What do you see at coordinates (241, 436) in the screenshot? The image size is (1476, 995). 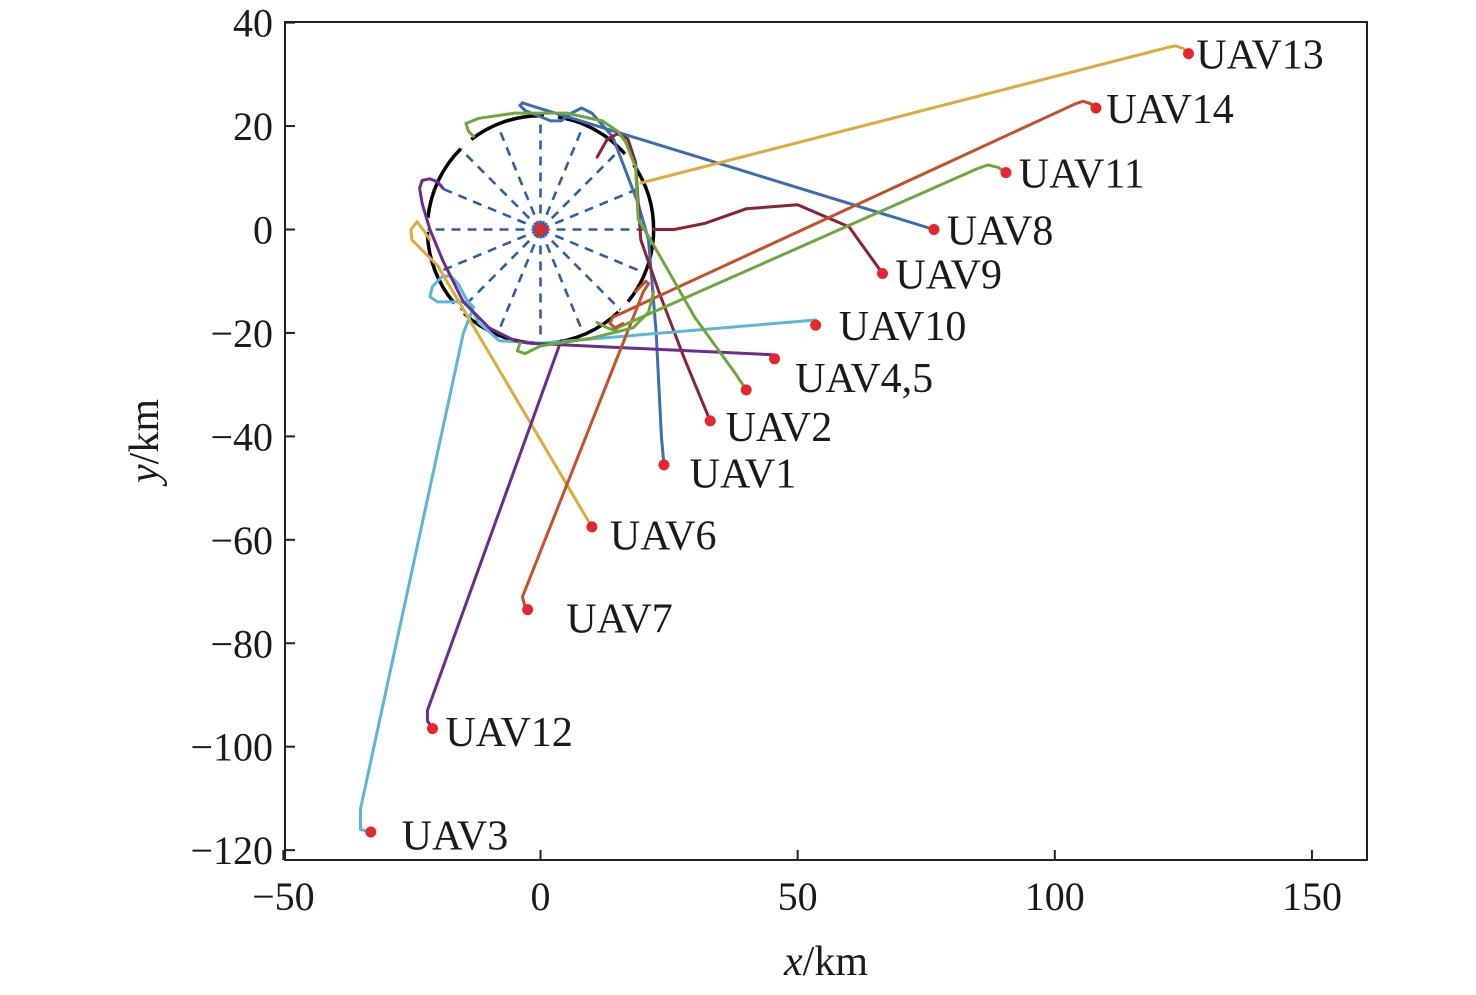 I see `y-tick-label: −40` at bounding box center [241, 436].